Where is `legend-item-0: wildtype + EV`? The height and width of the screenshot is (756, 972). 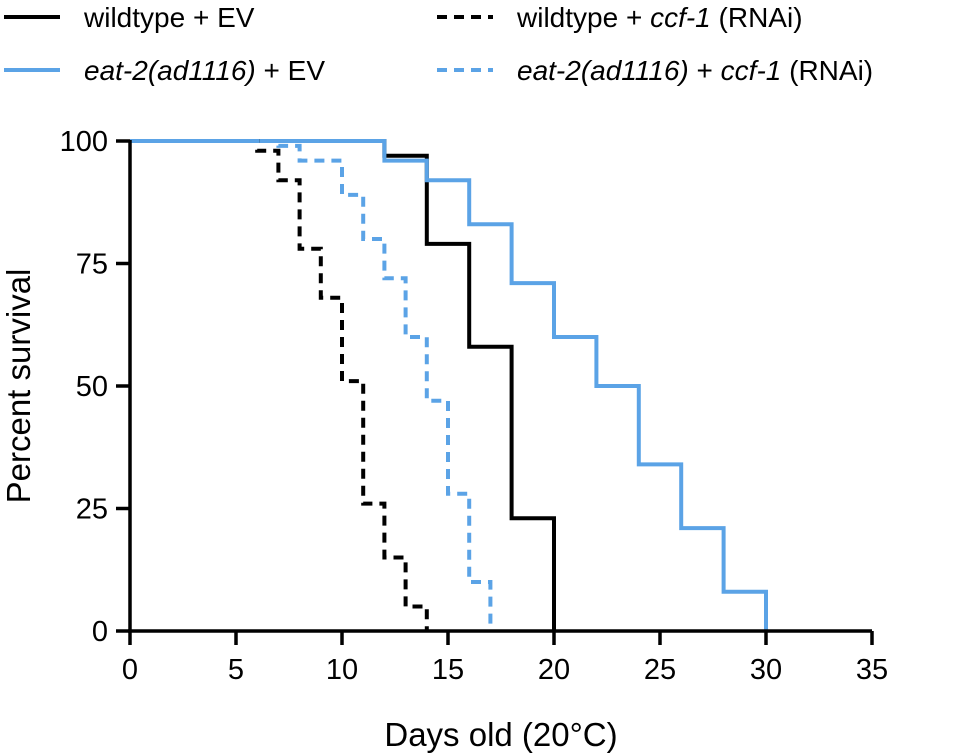
legend-item-0: wildtype + EV is located at coordinates (129, 17).